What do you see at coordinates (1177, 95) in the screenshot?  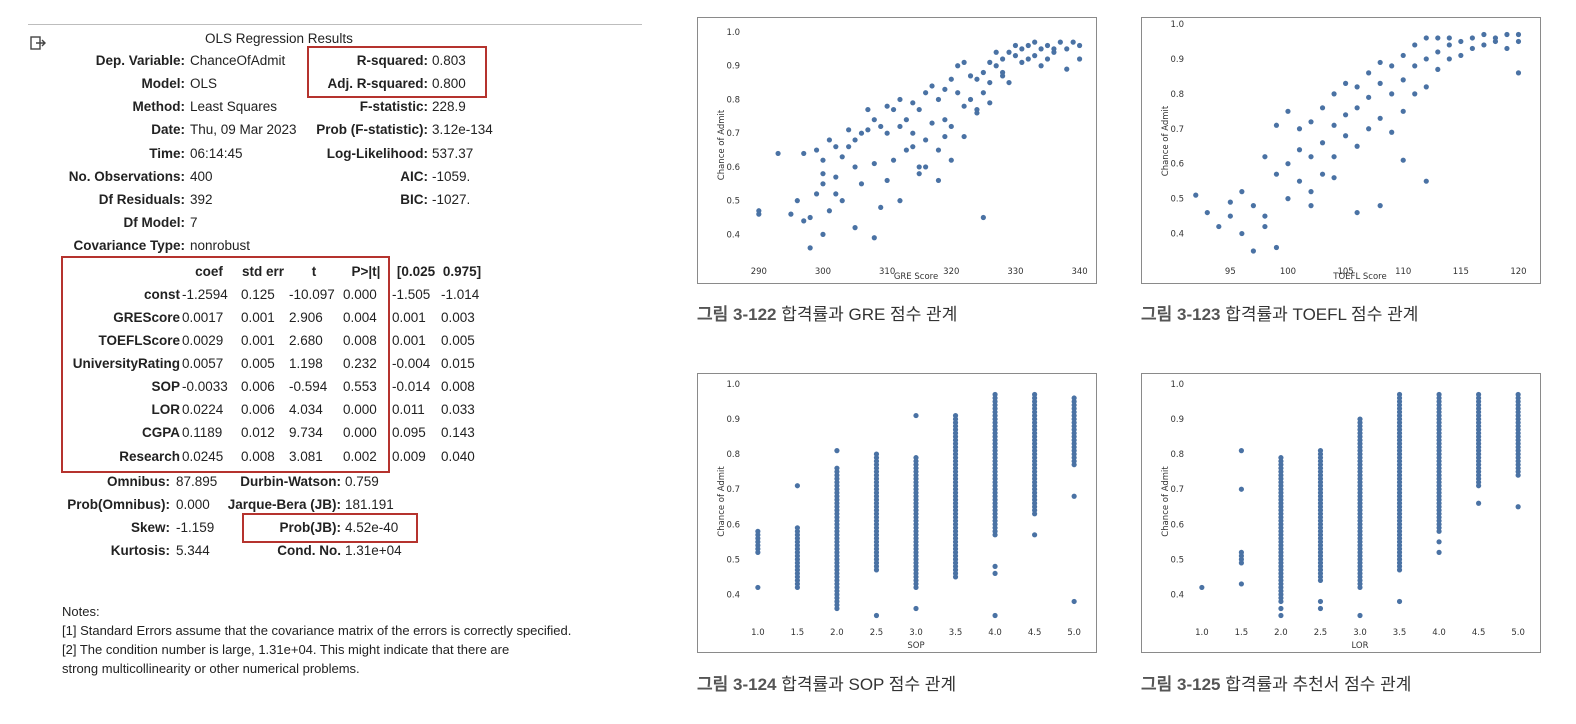 I see `y-tick-label: 0.8` at bounding box center [1177, 95].